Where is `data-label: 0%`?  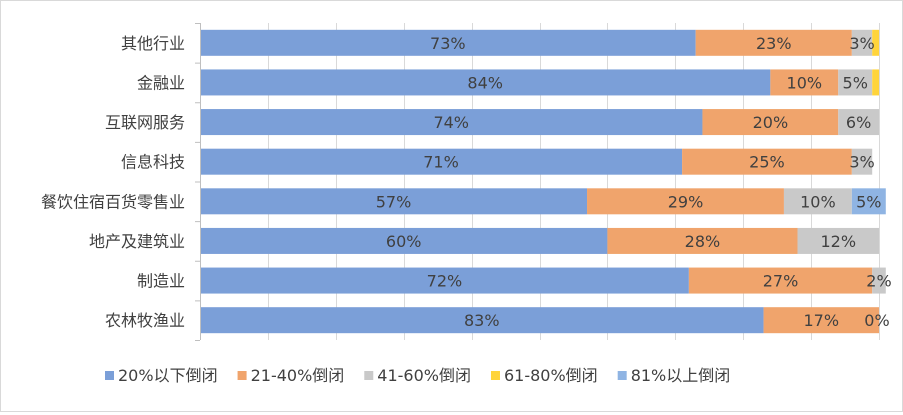 data-label: 0% is located at coordinates (876, 320).